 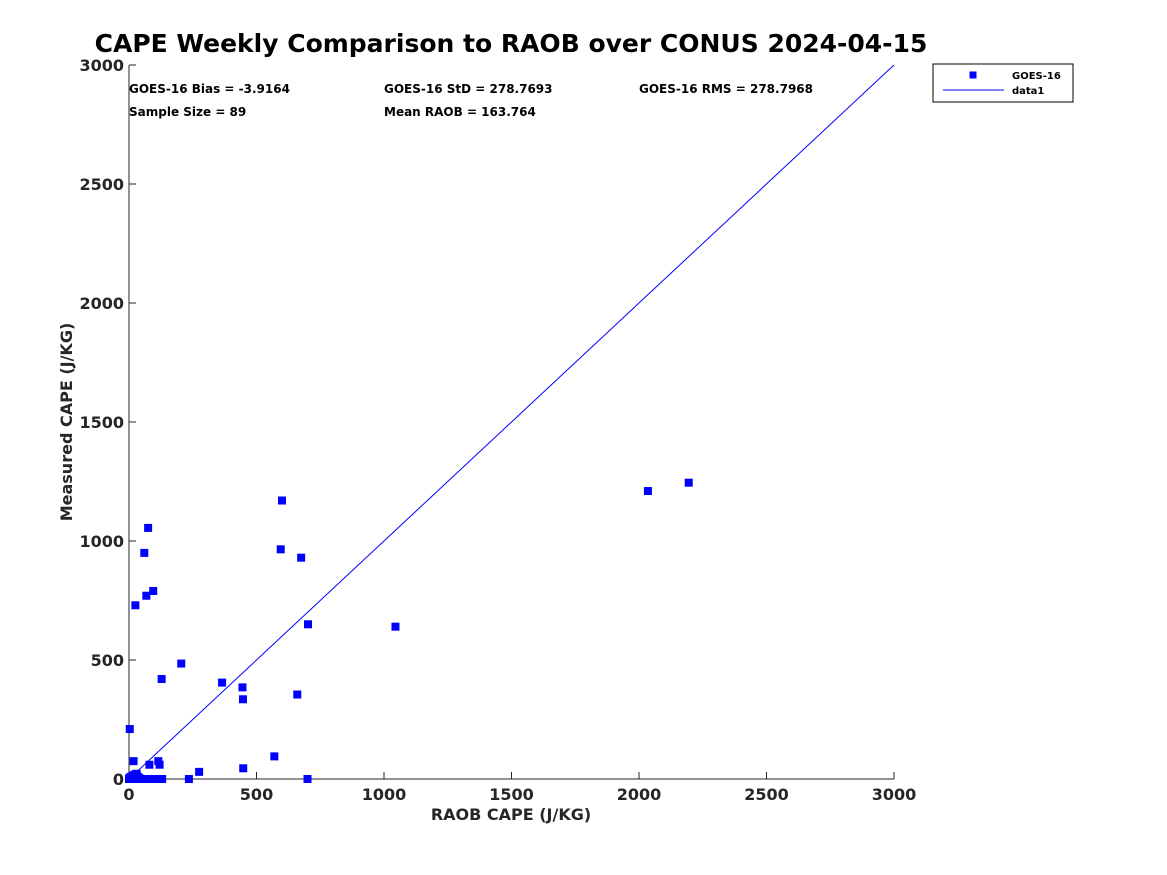 I want to click on y-tick-label: 1000, so click(x=101, y=541).